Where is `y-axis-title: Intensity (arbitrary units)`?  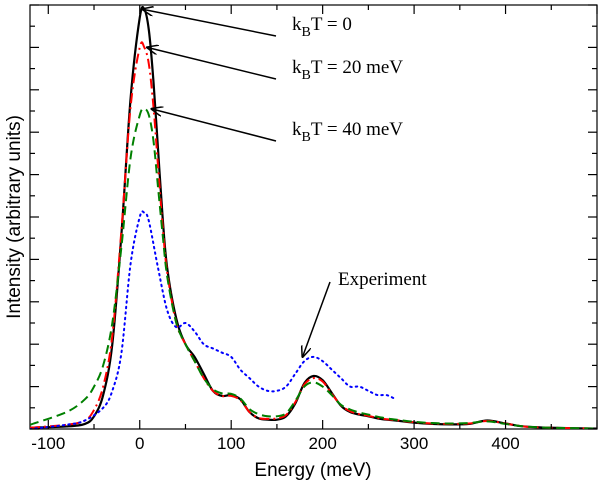
y-axis-title: Intensity (arbitrary units) is located at coordinates (14, 217).